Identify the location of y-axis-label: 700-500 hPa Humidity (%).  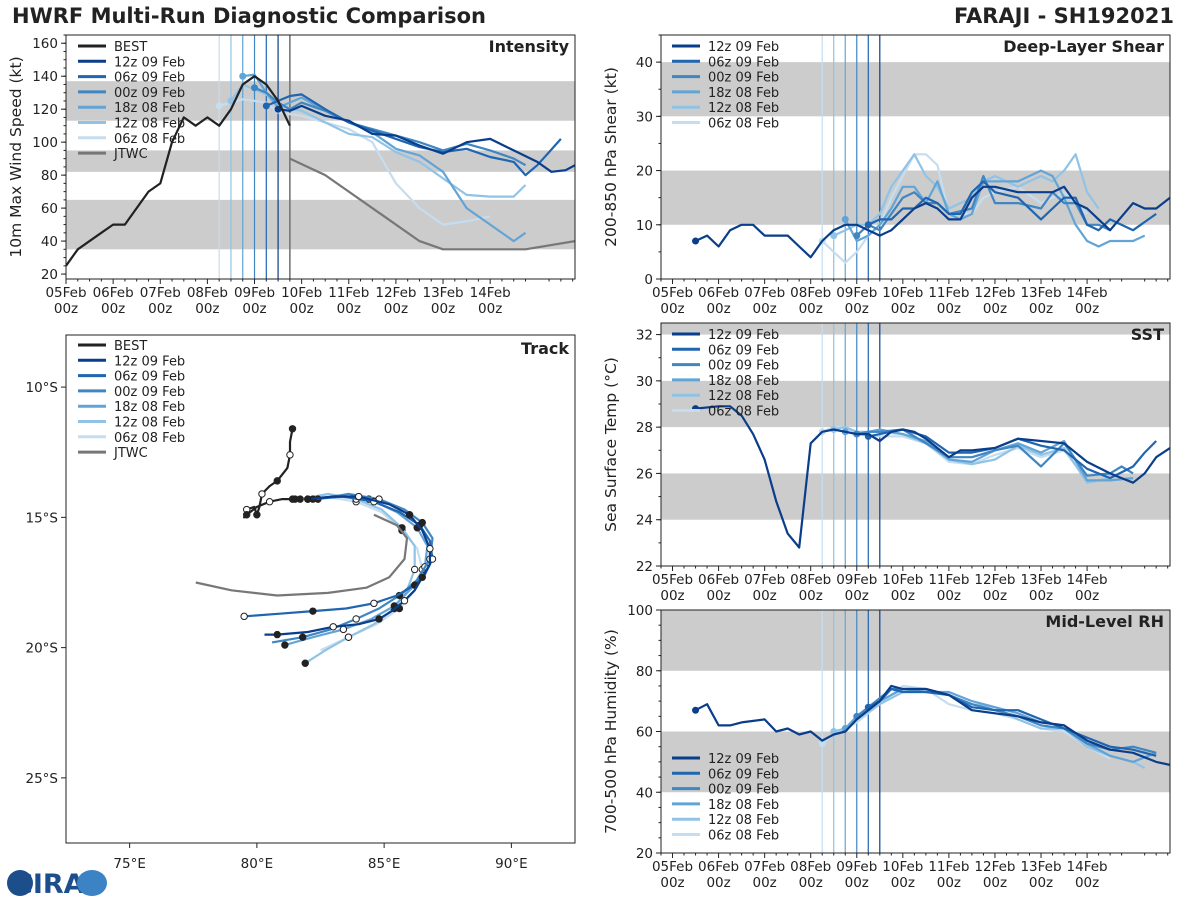
(611, 731).